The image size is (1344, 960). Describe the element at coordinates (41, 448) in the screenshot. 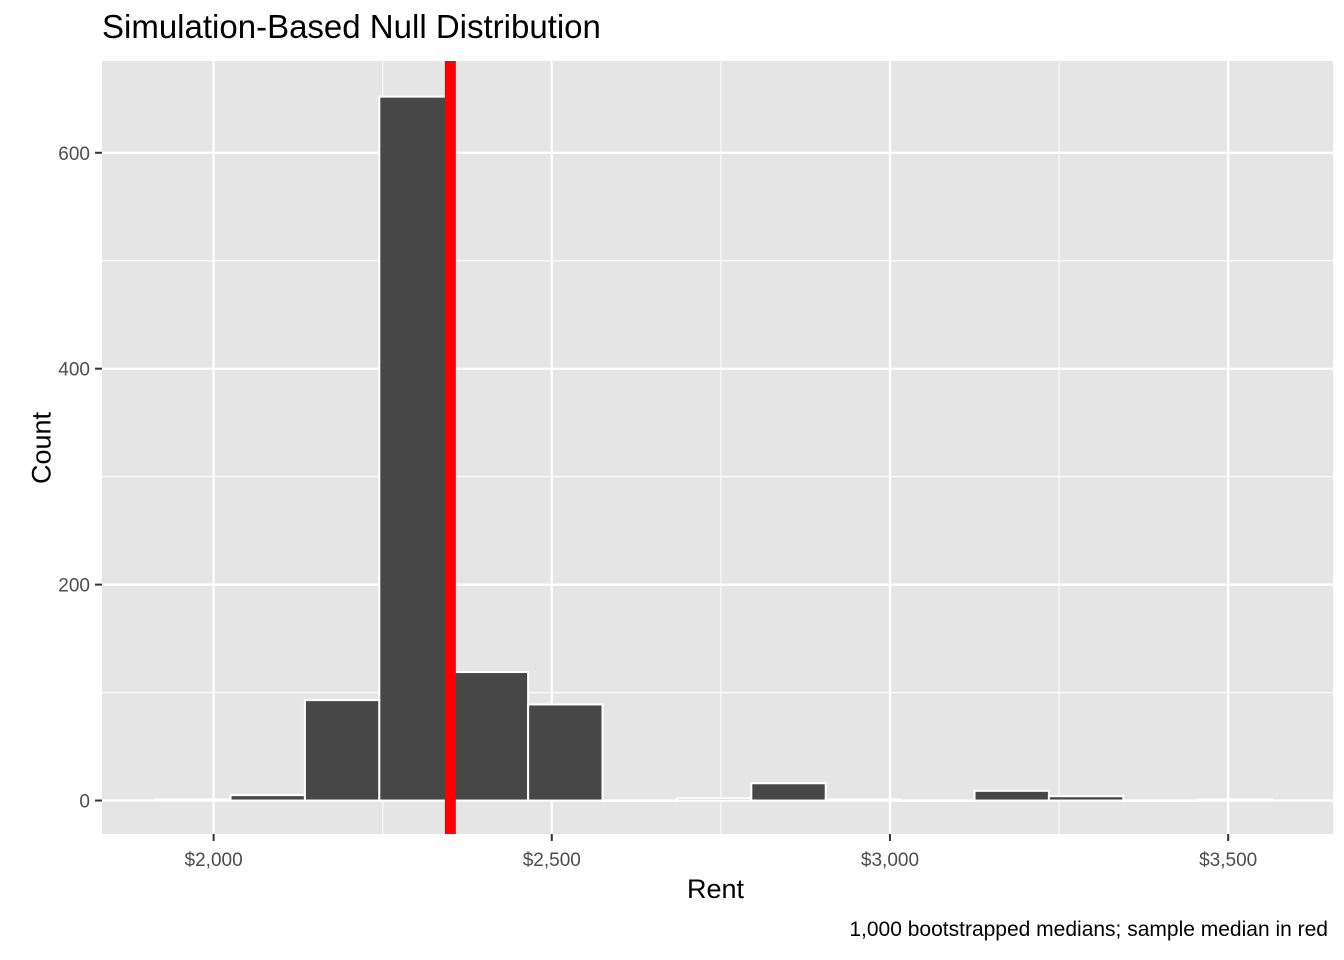

I see `y-axis-label: Count` at that location.